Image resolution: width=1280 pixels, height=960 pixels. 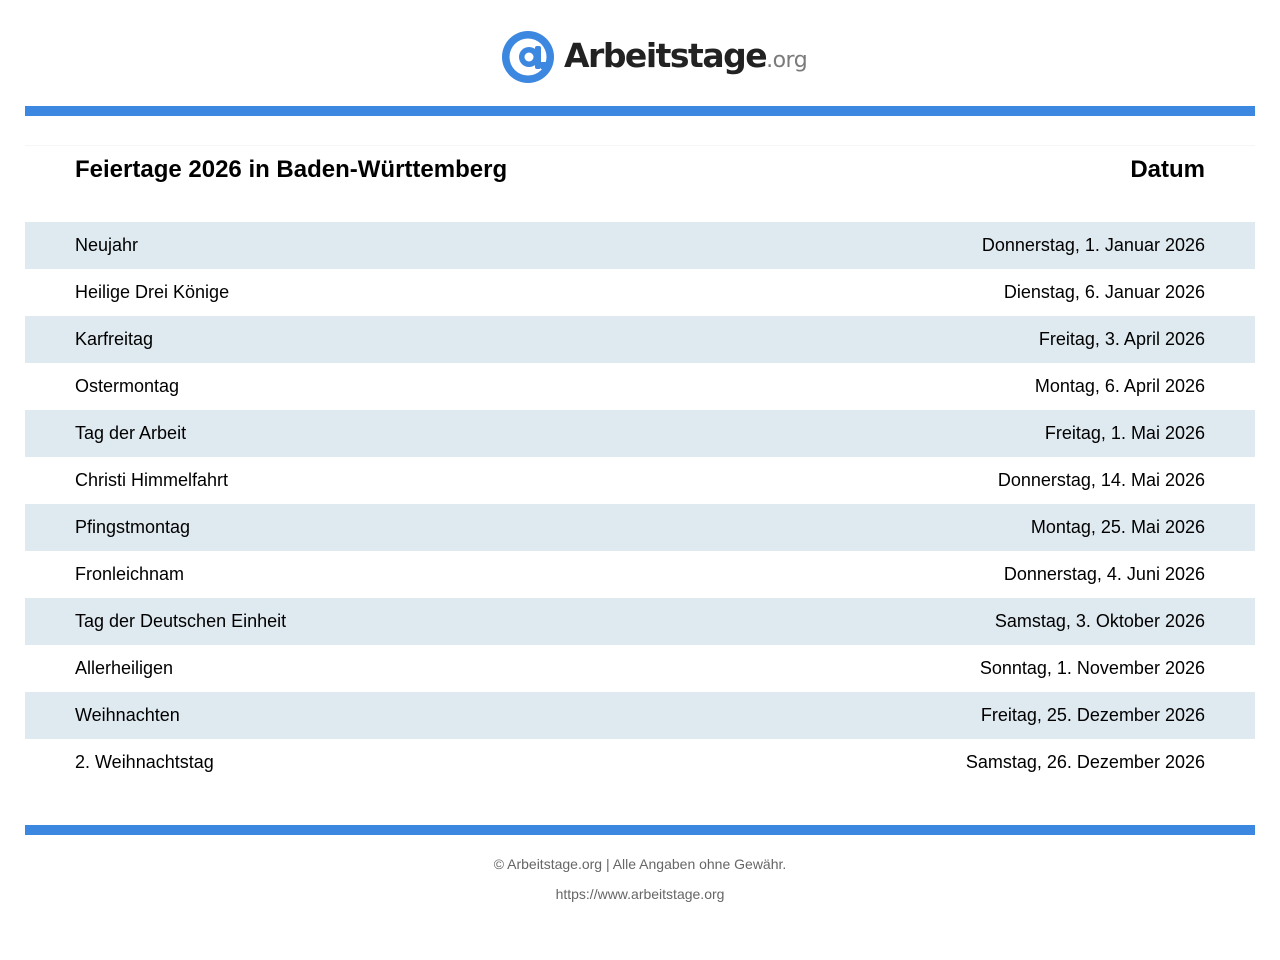 What do you see at coordinates (152, 292) in the screenshot?
I see `holiday-name: Heilige Drei Könige` at bounding box center [152, 292].